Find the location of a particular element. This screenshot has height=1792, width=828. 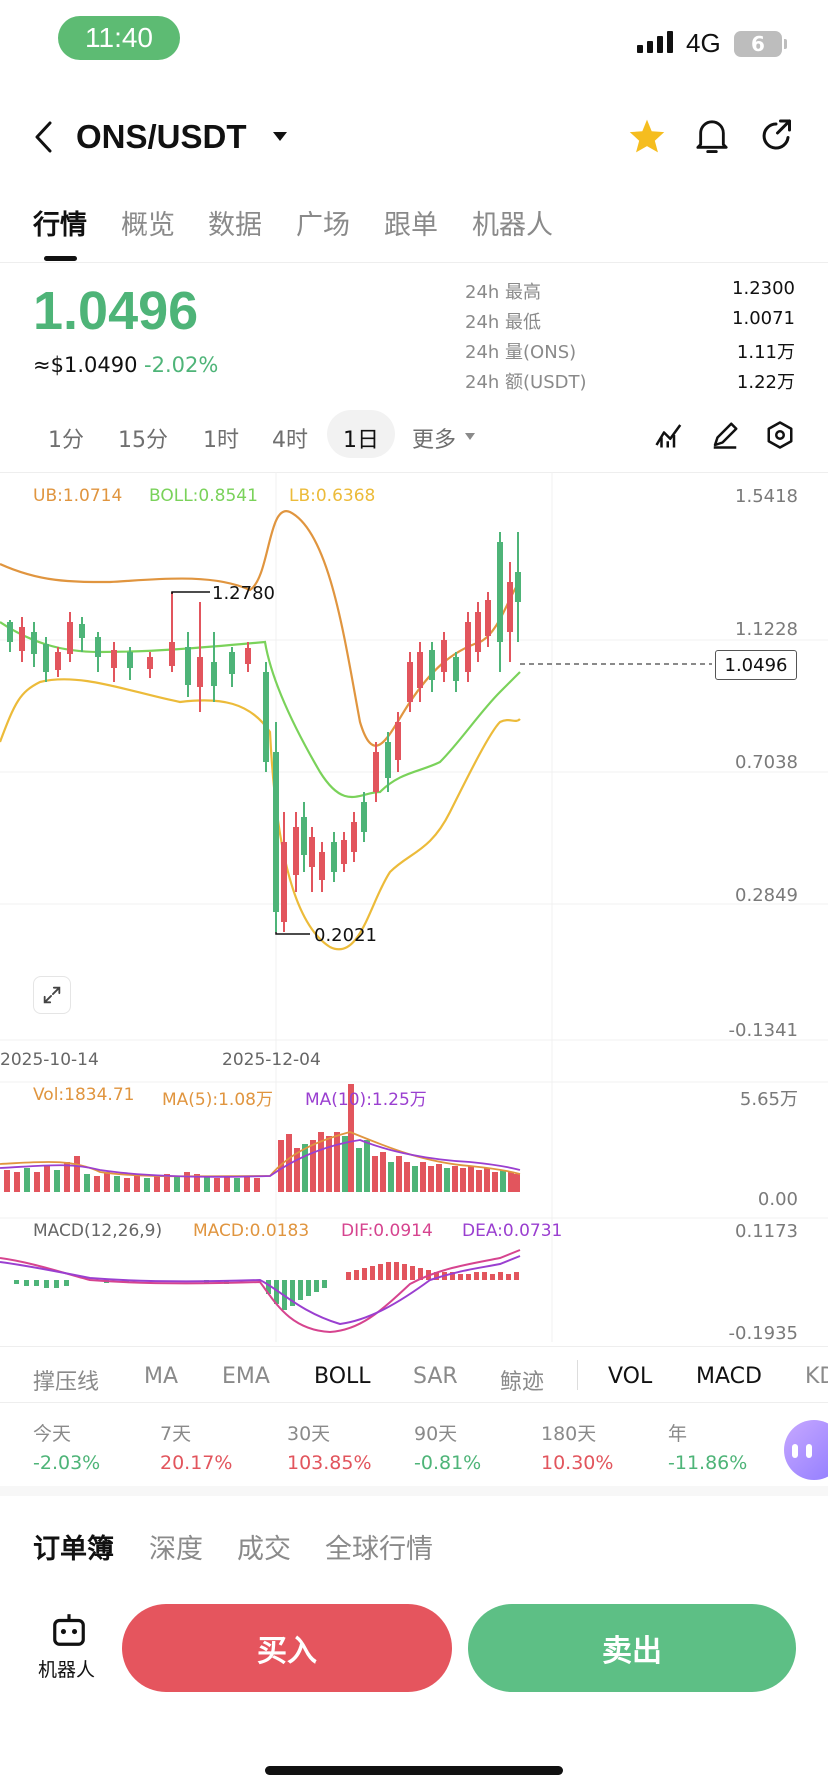

tab-copy-trade: 跟单 is located at coordinates (411, 225).